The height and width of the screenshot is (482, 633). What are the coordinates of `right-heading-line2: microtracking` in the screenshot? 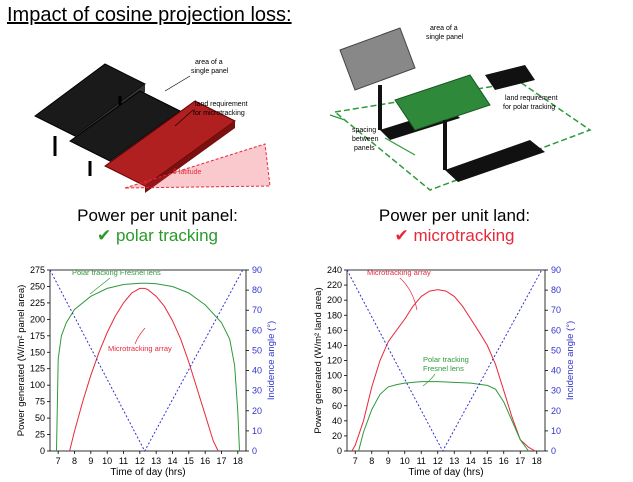 It's located at (464, 235).